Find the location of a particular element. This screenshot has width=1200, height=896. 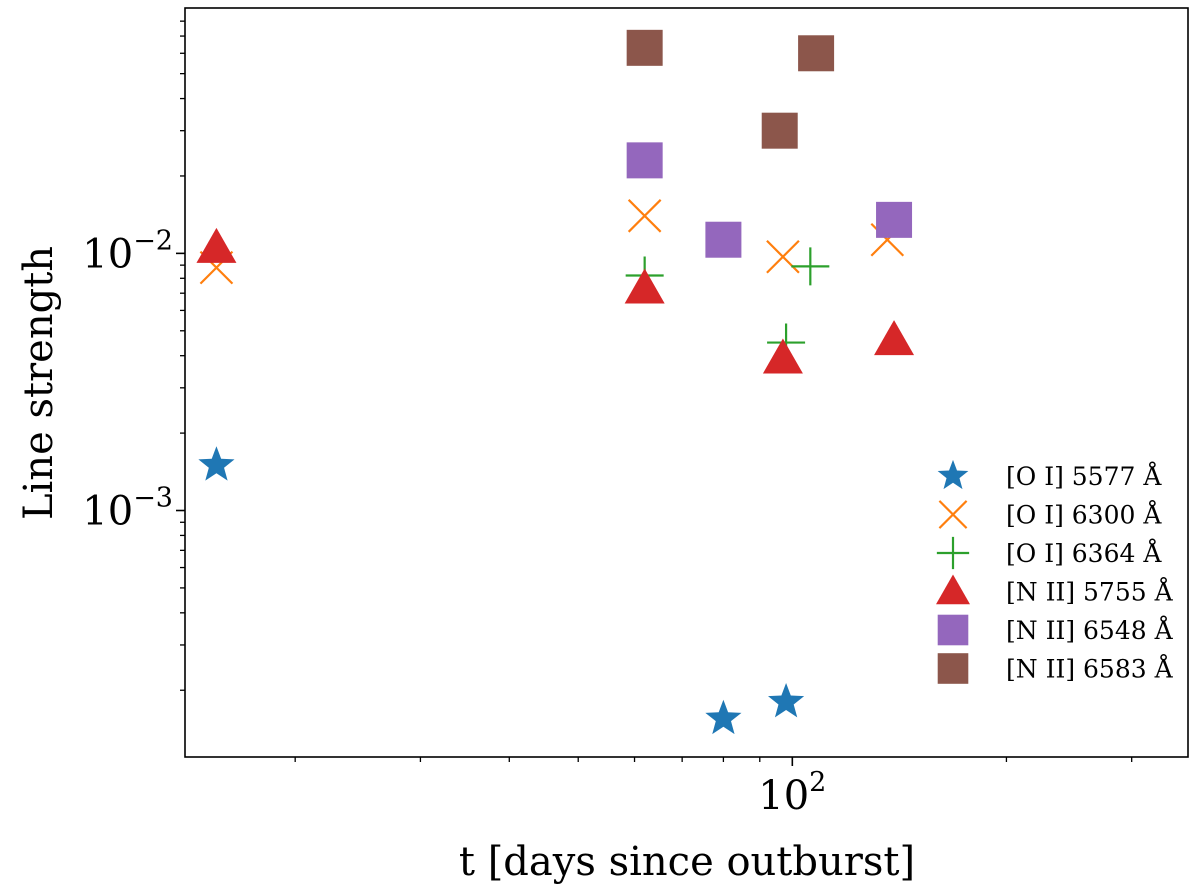

x-axis-label: t [days since outburst] is located at coordinates (687, 862).